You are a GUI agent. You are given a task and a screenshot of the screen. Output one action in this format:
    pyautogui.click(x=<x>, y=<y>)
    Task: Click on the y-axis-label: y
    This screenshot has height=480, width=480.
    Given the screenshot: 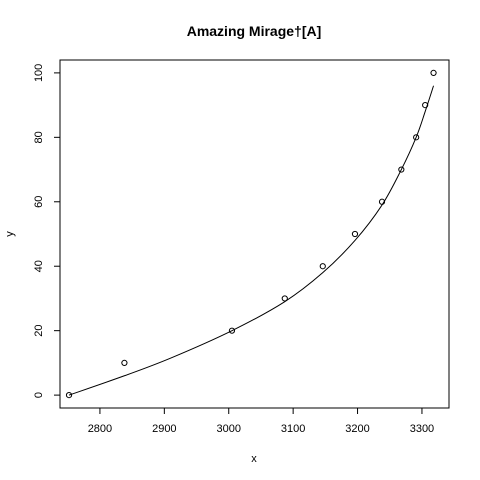 What is the action you would take?
    pyautogui.click(x=10, y=234)
    